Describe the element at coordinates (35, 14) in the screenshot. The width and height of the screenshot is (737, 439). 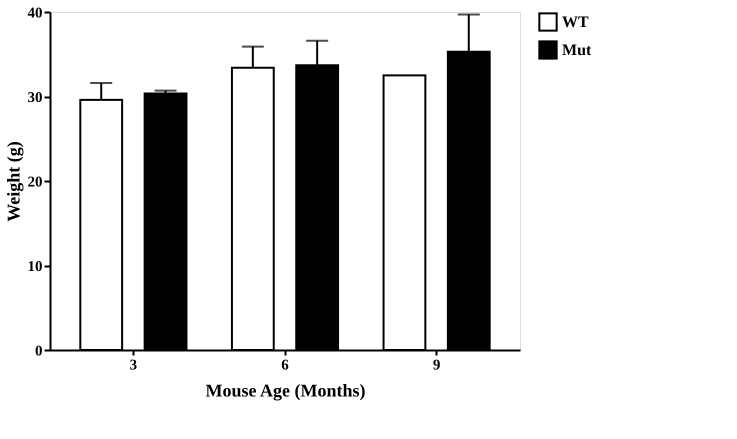
I see `y-tick-label: 40` at that location.